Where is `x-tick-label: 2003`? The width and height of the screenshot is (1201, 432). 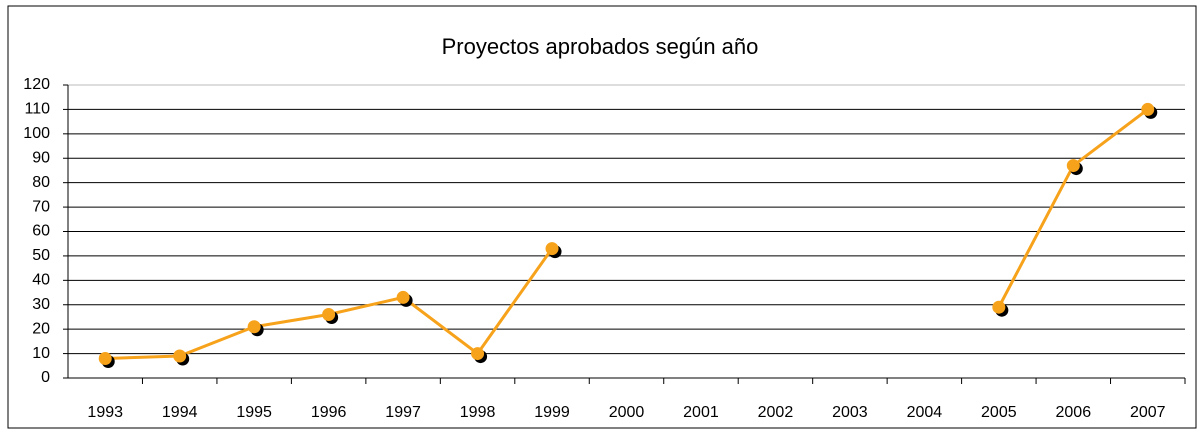
x-tick-label: 2003 is located at coordinates (850, 412).